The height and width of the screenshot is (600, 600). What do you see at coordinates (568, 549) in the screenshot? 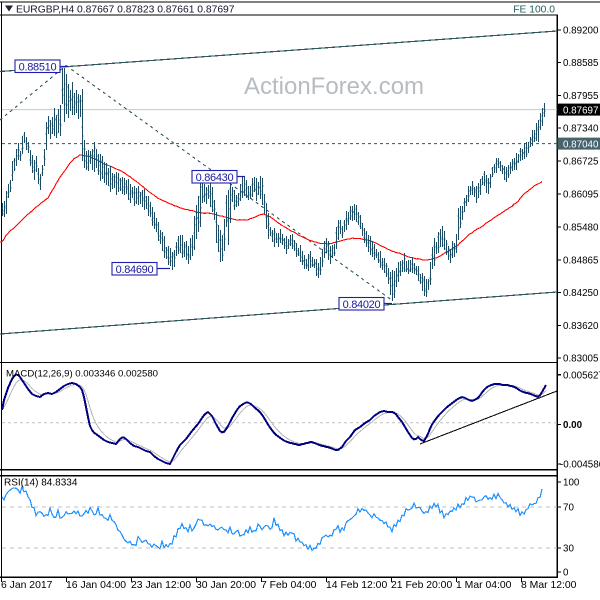
I see `svg-text: 30` at bounding box center [568, 549].